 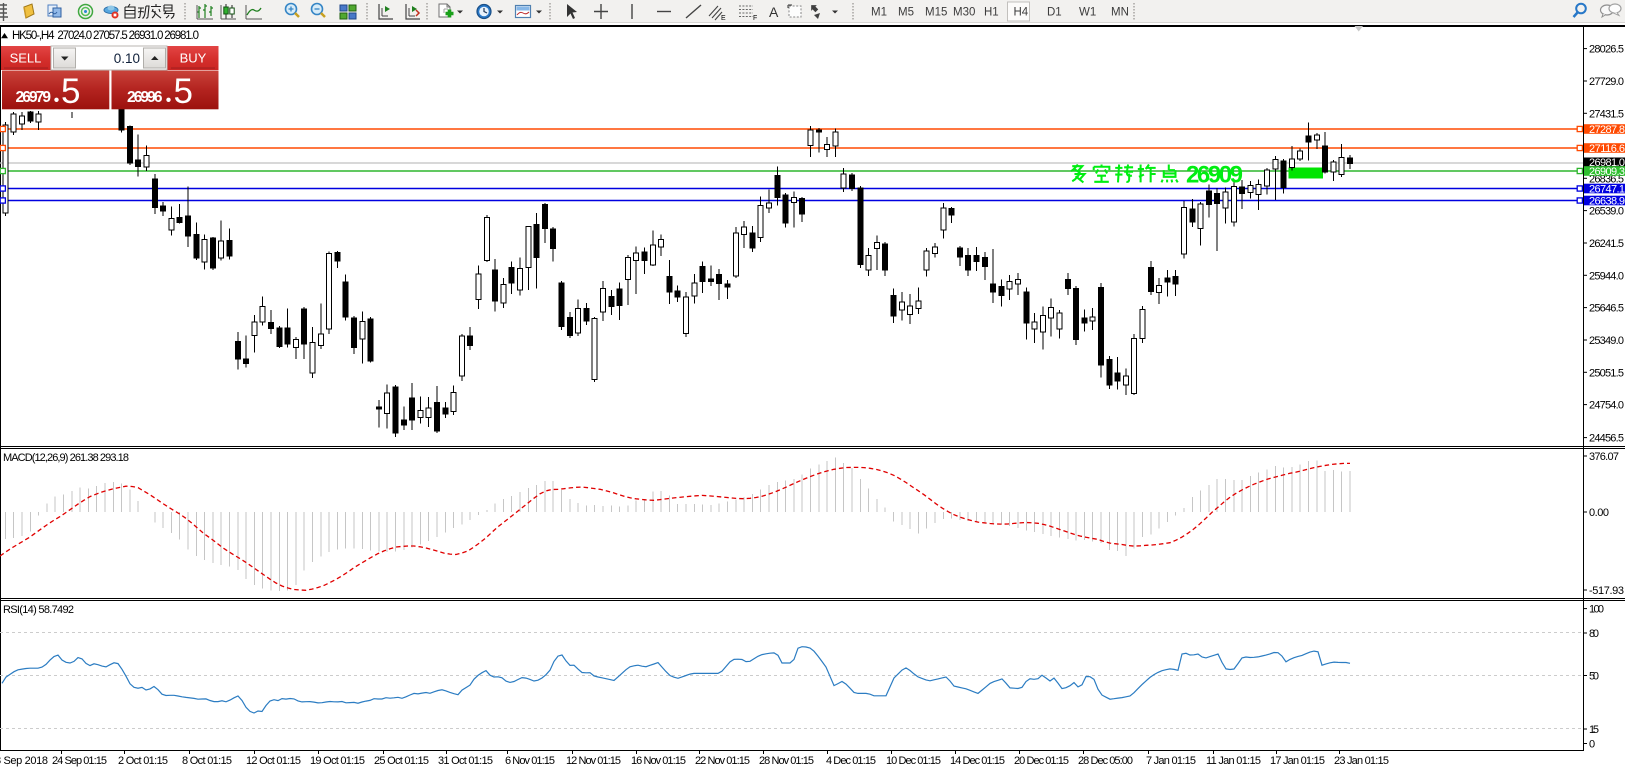 I want to click on svg-text: 26836.5, so click(x=1606, y=179).